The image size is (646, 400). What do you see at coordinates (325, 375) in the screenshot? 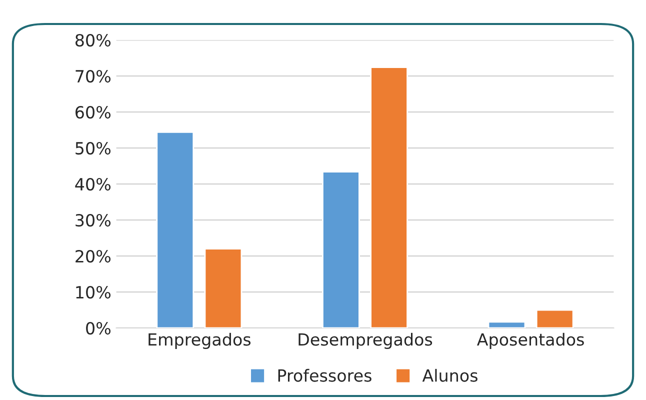
I see `legend-label: Professores` at bounding box center [325, 375].